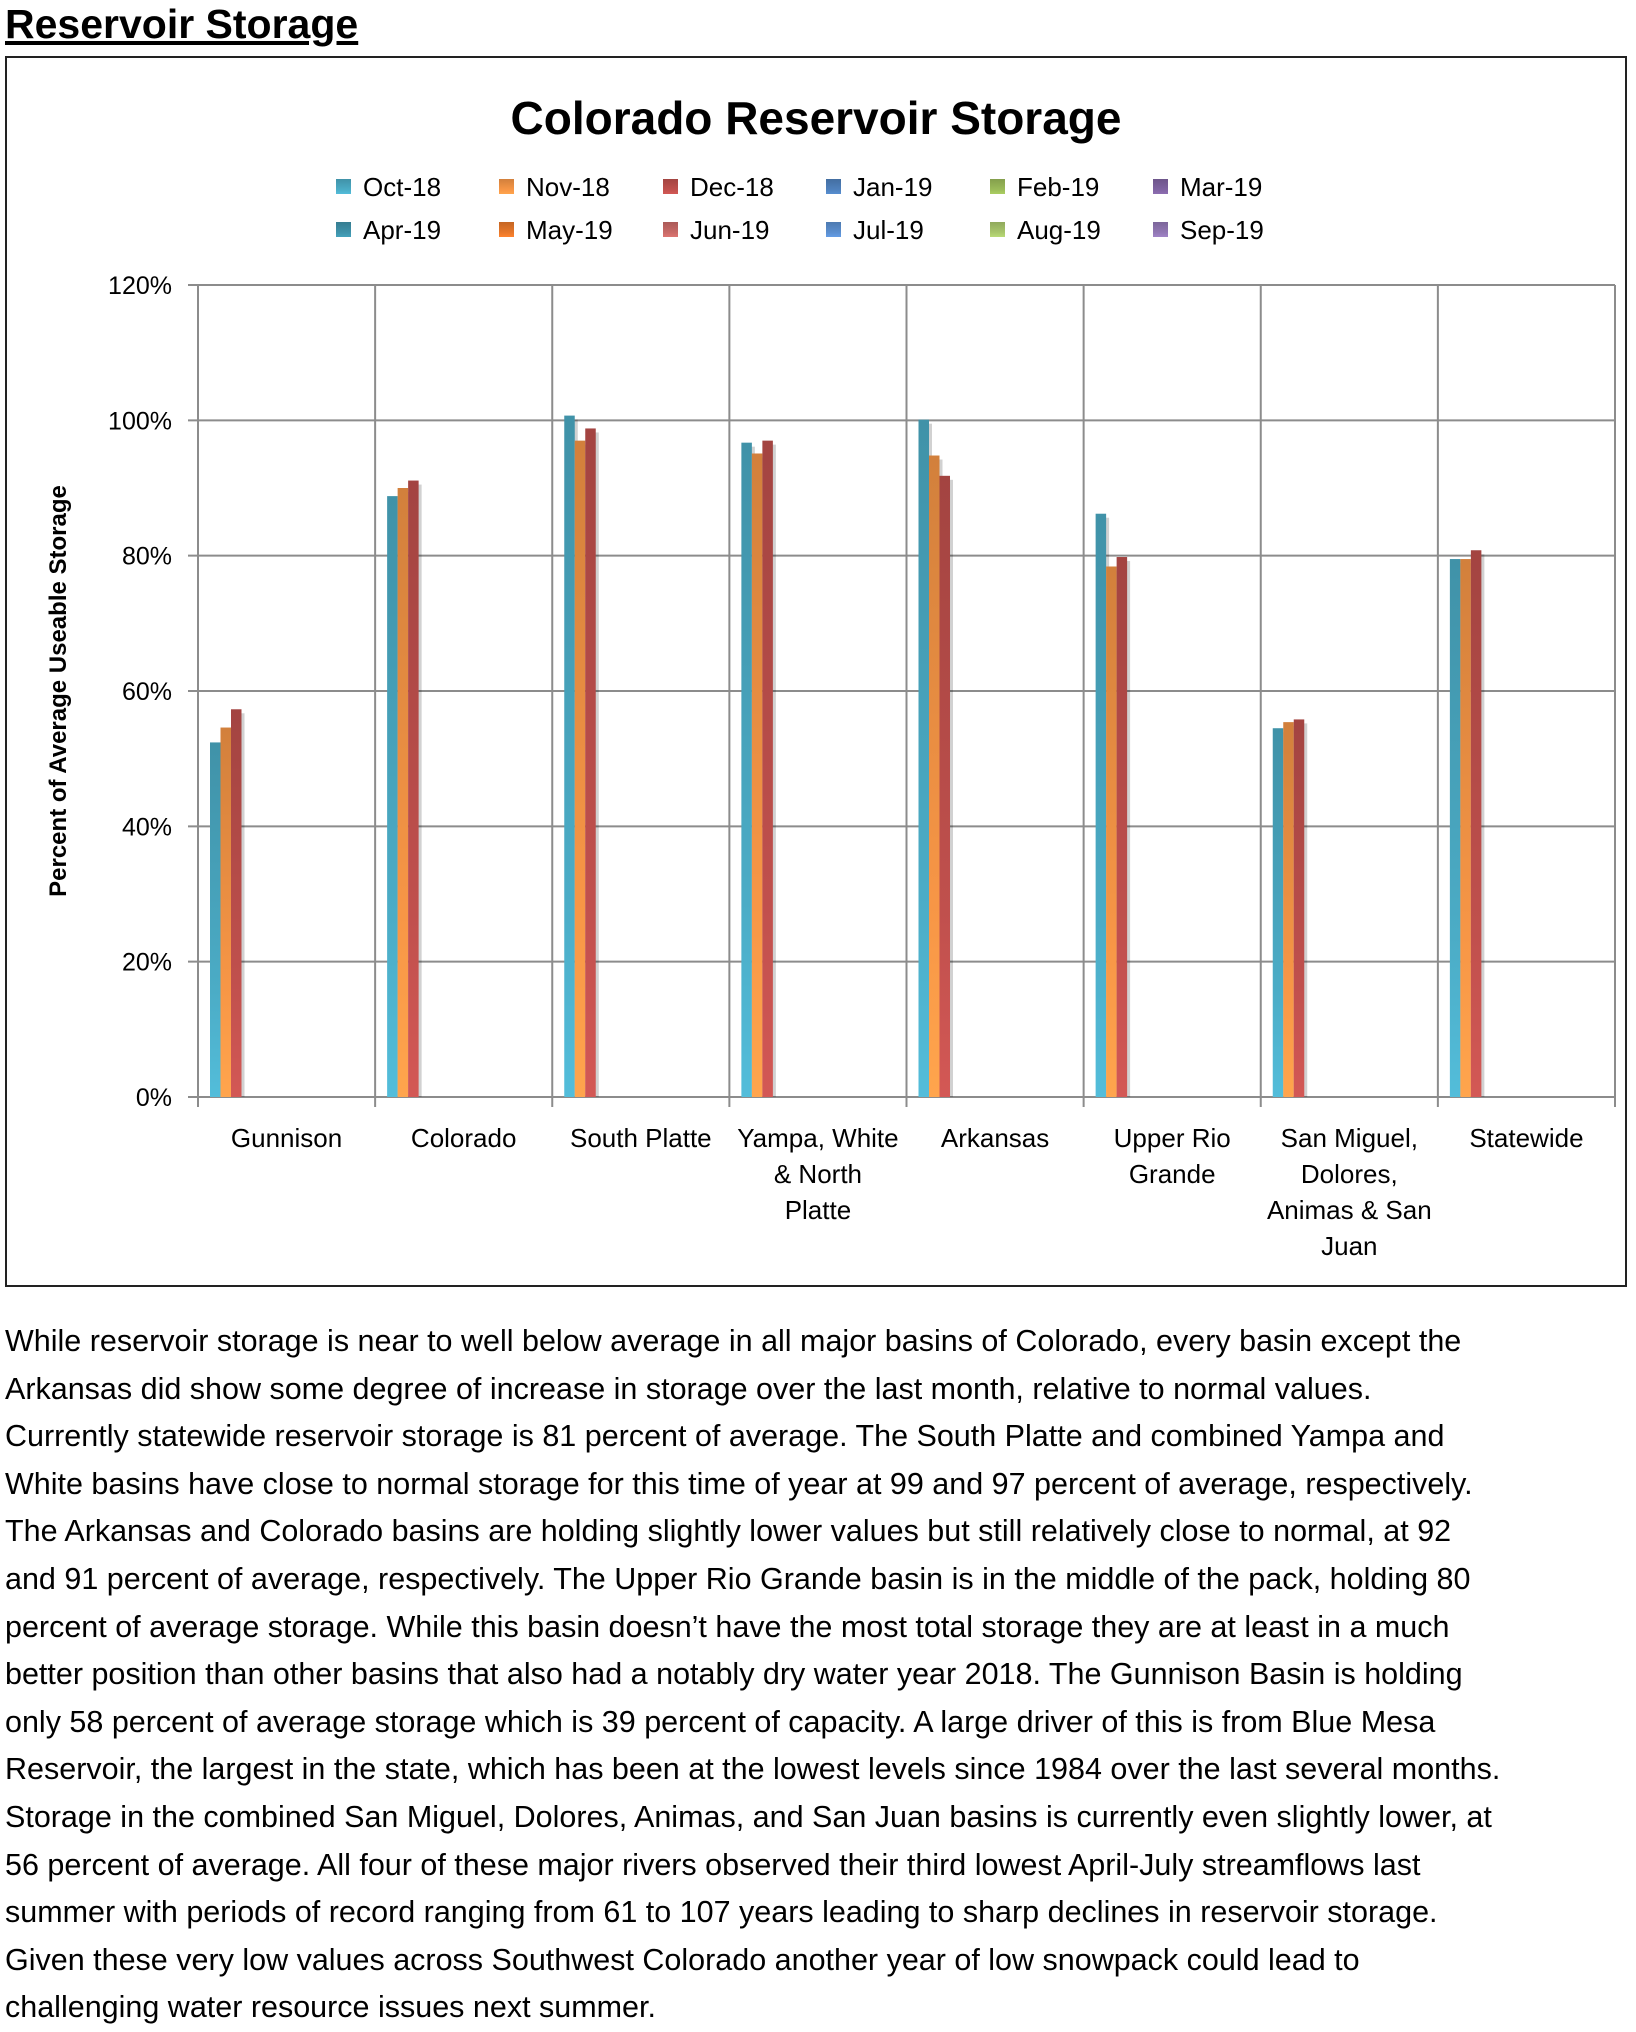 The height and width of the screenshot is (2032, 1636). I want to click on x-tick-label: Gunnison, so click(286, 1138).